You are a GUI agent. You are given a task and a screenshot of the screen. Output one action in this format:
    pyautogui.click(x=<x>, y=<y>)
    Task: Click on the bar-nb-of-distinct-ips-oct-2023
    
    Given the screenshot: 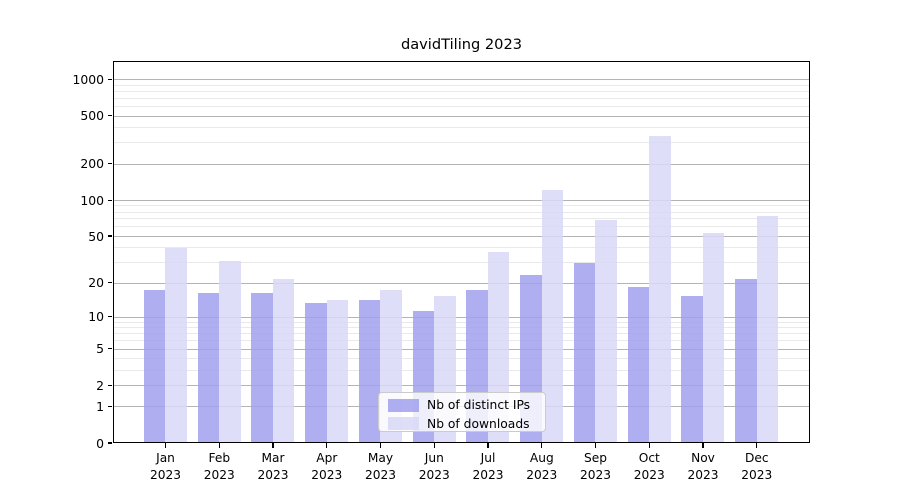 What is the action you would take?
    pyautogui.click(x=638, y=364)
    